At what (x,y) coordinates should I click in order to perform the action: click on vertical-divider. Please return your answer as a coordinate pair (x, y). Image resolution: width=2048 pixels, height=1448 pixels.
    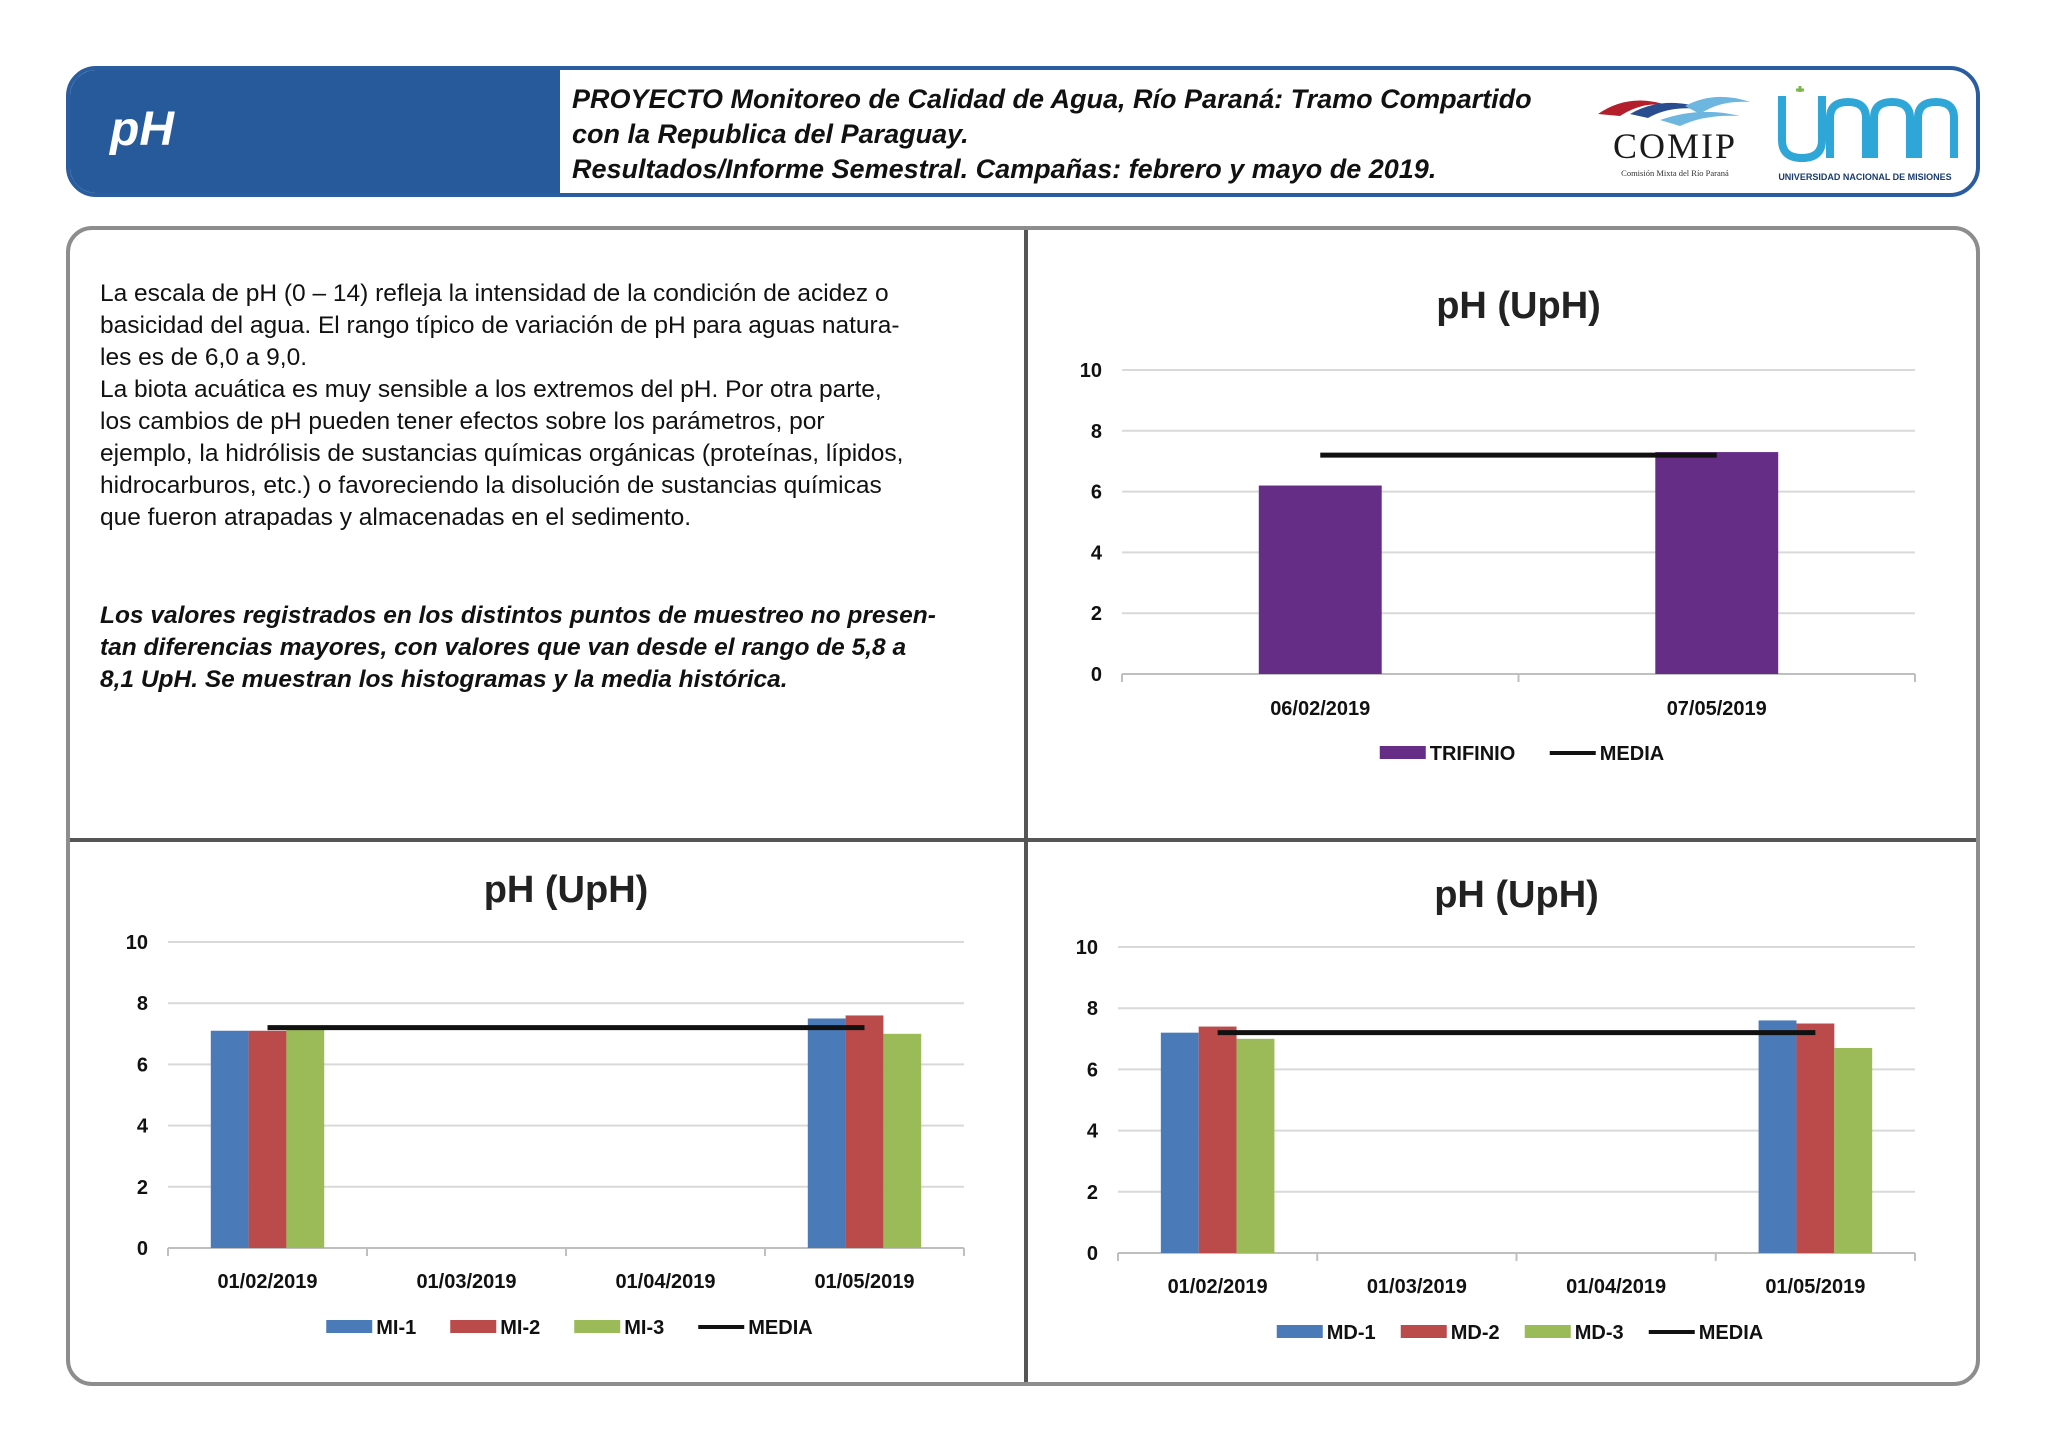
    Looking at the image, I should click on (1026, 806).